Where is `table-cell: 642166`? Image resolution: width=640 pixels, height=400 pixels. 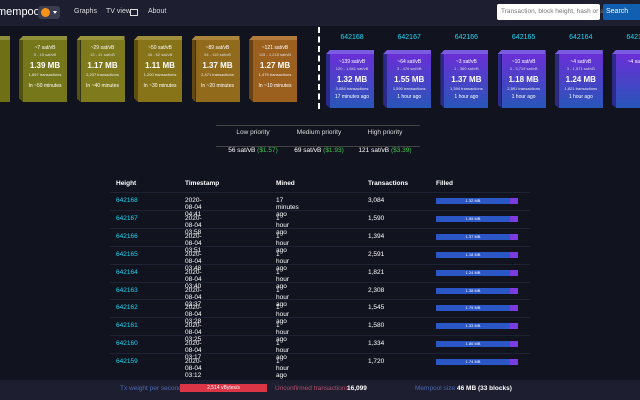
table-cell: 642166 is located at coordinates (127, 236).